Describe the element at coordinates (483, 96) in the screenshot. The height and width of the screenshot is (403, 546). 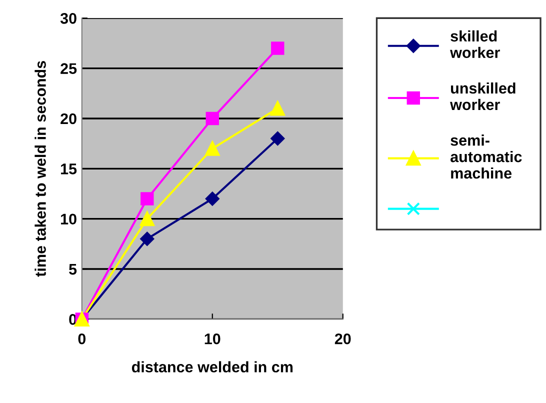
I see `legend-label: unskilled worker` at that location.